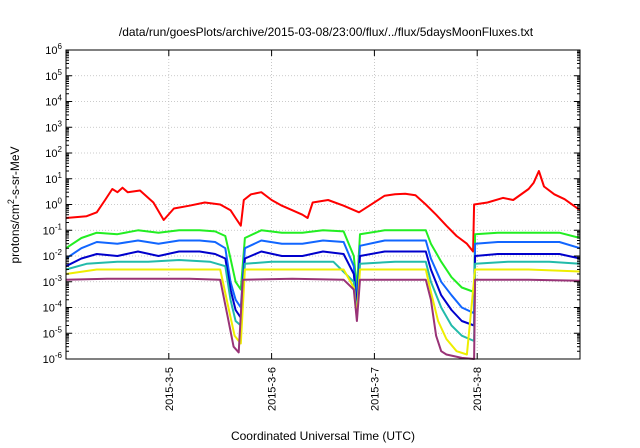 Image resolution: width=640 pixels, height=448 pixels. Describe the element at coordinates (53, 358) in the screenshot. I see `y-tick-label: 10⁻⁶` at that location.